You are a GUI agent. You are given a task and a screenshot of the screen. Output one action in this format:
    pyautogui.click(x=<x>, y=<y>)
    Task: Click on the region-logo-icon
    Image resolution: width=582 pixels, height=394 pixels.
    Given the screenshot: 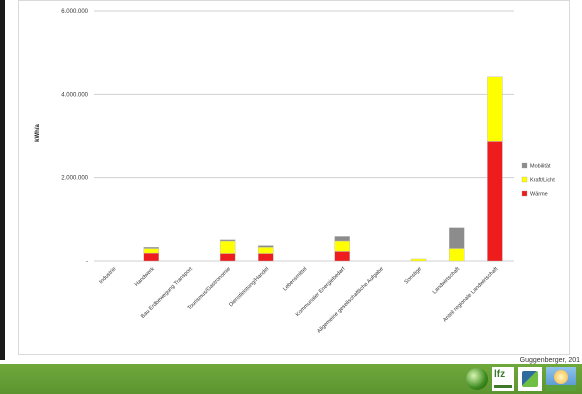 What is the action you would take?
    pyautogui.click(x=530, y=379)
    